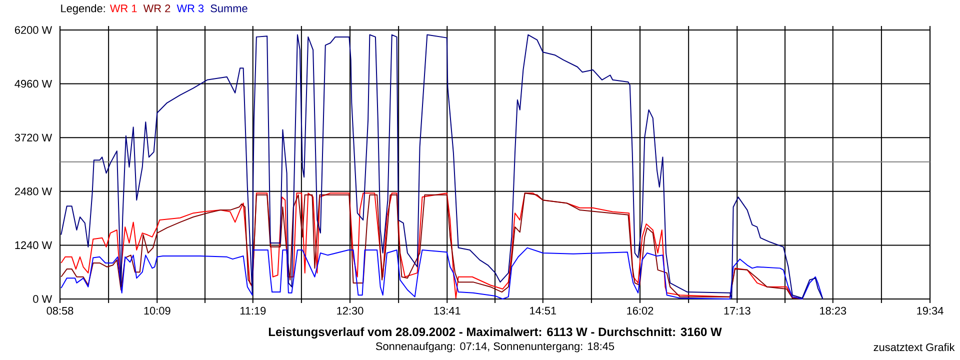 The image size is (960, 360). I want to click on x-tick-label: 12:30, so click(350, 310).